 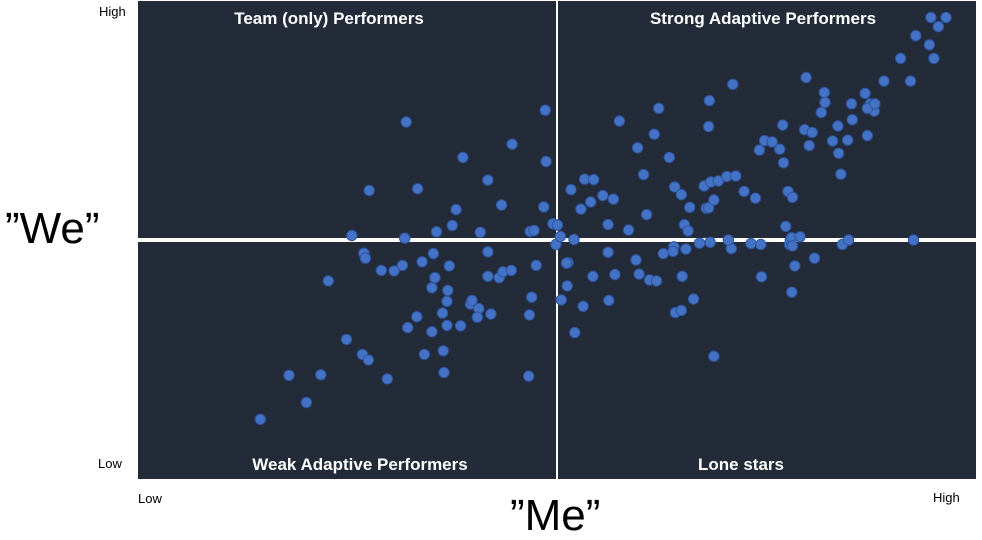 What do you see at coordinates (555, 515) in the screenshot?
I see `x-axis-title: ”Me”` at bounding box center [555, 515].